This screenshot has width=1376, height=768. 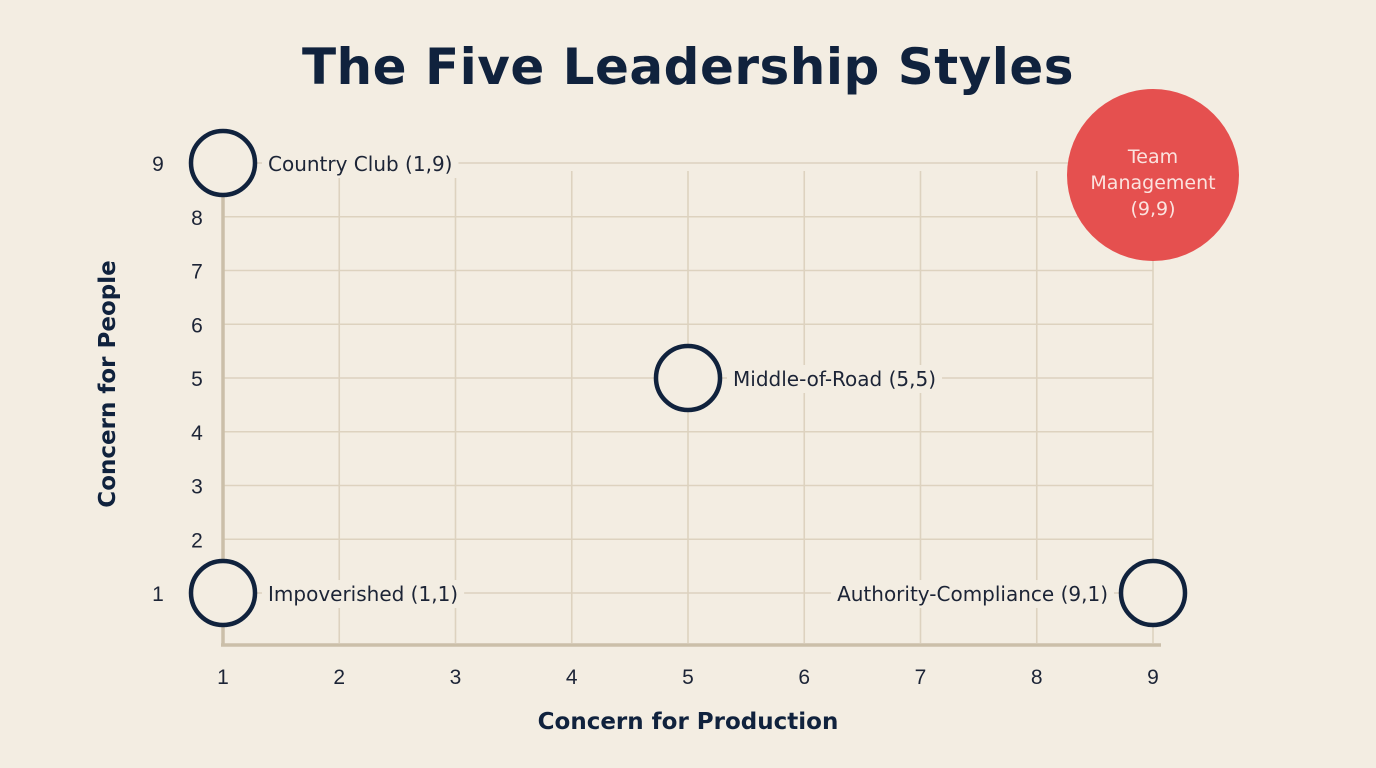 What do you see at coordinates (1152, 157) in the screenshot?
I see `point-label-line-0: Team` at bounding box center [1152, 157].